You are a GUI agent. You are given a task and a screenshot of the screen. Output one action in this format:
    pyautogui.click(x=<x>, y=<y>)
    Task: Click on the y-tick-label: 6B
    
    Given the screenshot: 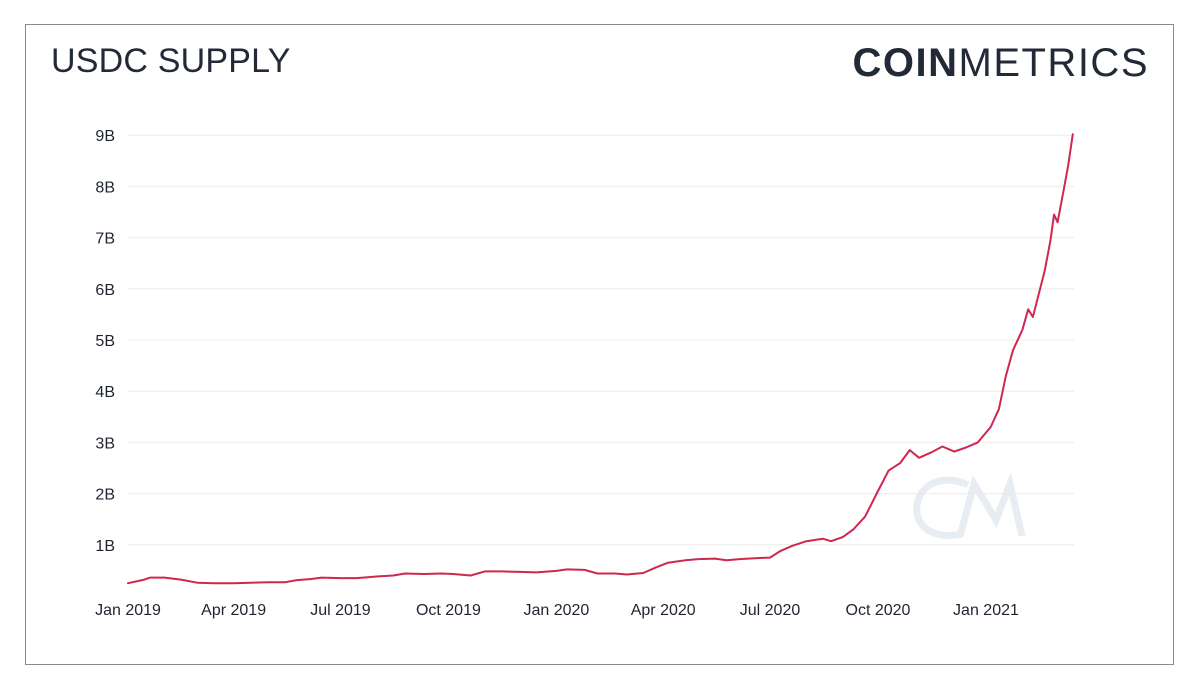 What is the action you would take?
    pyautogui.click(x=105, y=290)
    